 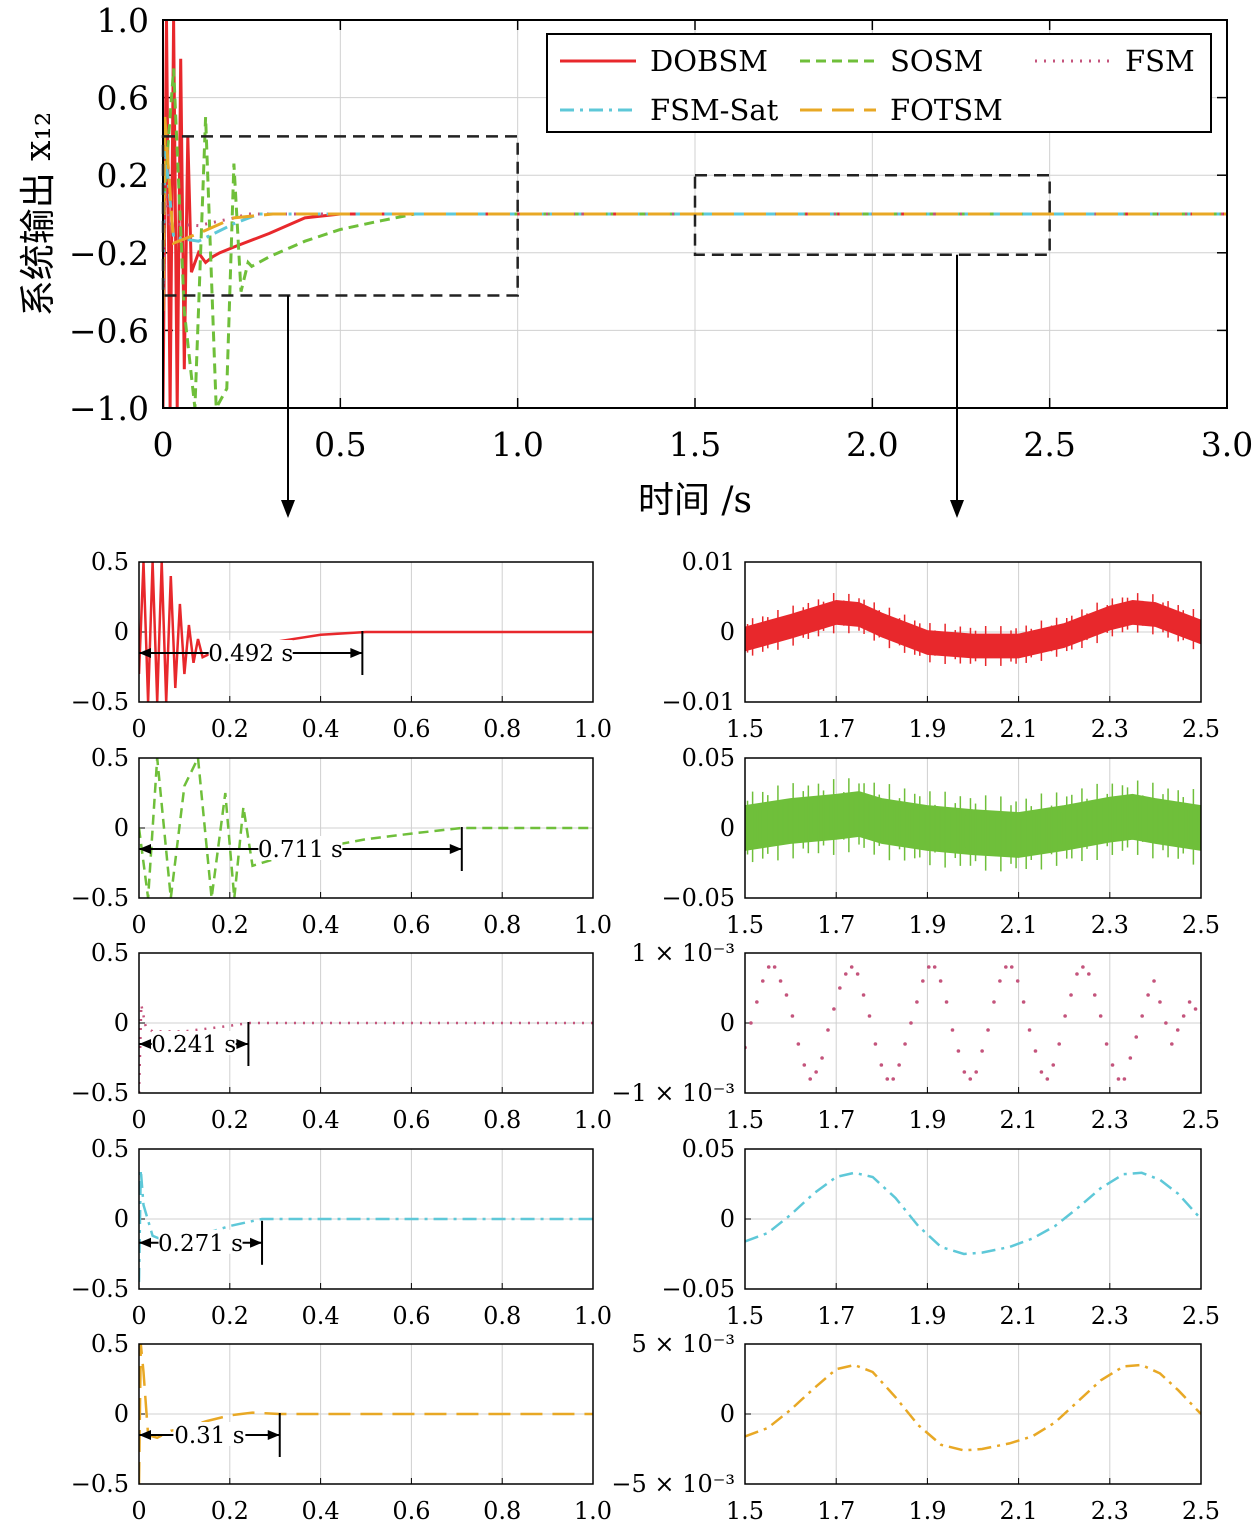 I want to click on settling-time-label: 0.711 s, so click(x=300, y=850).